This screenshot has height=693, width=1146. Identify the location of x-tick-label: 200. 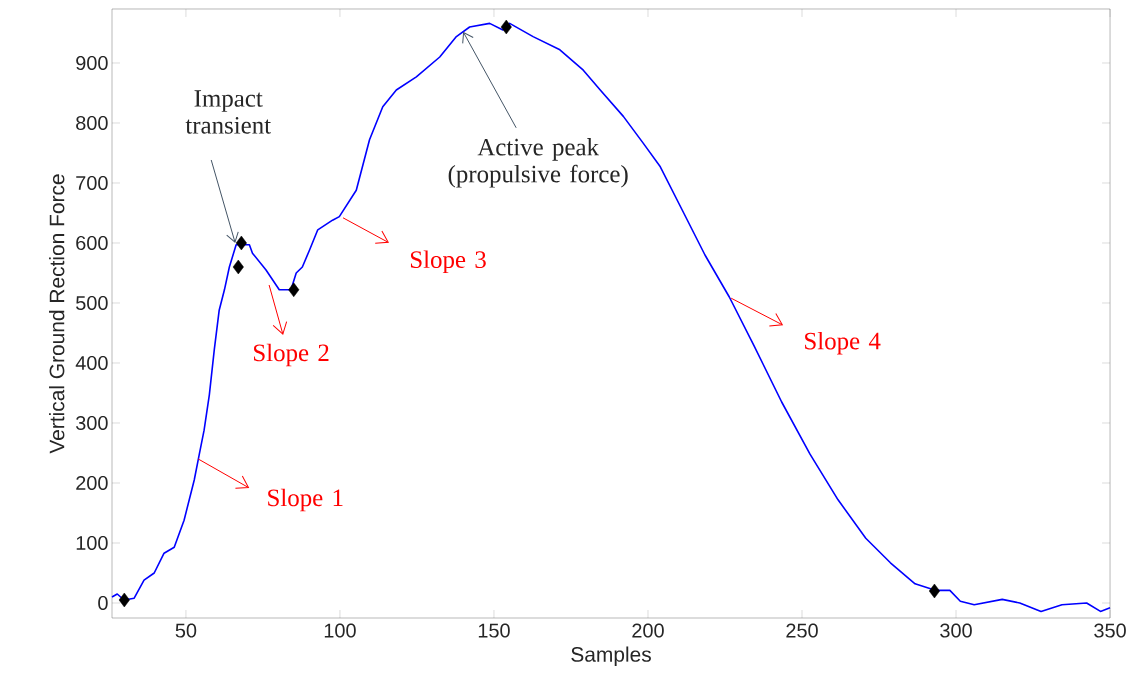
(648, 630).